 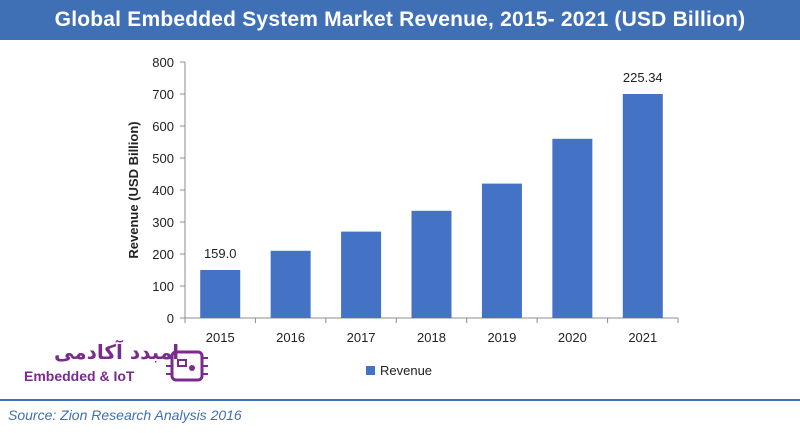 What do you see at coordinates (125, 415) in the screenshot?
I see `source-text: Source: Zion Research Analysis 2016` at bounding box center [125, 415].